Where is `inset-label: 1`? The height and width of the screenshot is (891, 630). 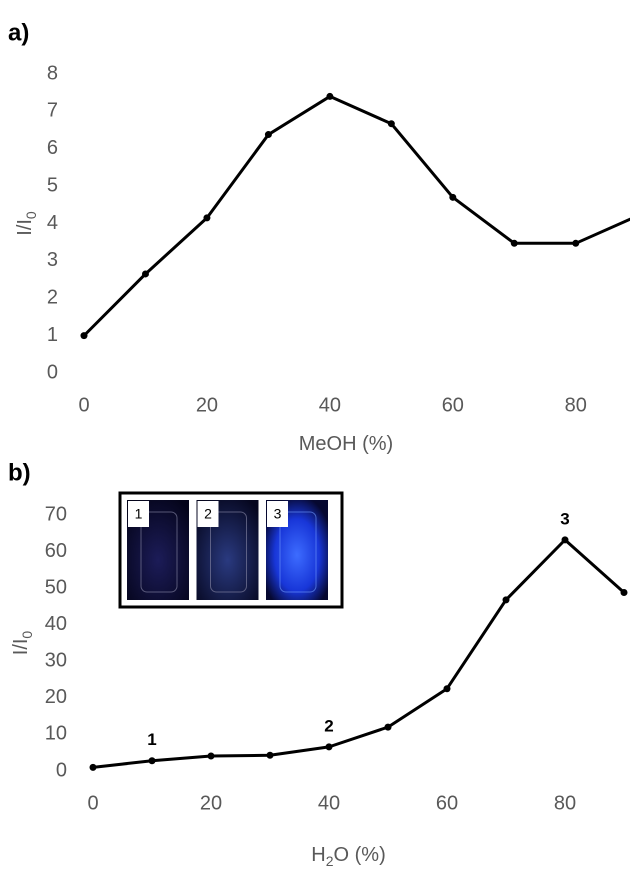 inset-label: 1 is located at coordinates (139, 514).